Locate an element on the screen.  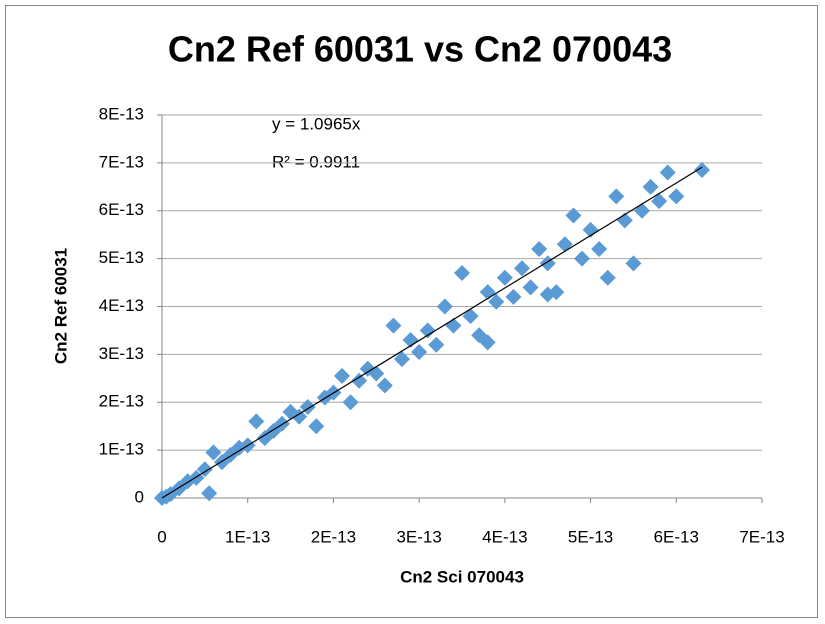
y-tick-label: 0 is located at coordinates (139, 496).